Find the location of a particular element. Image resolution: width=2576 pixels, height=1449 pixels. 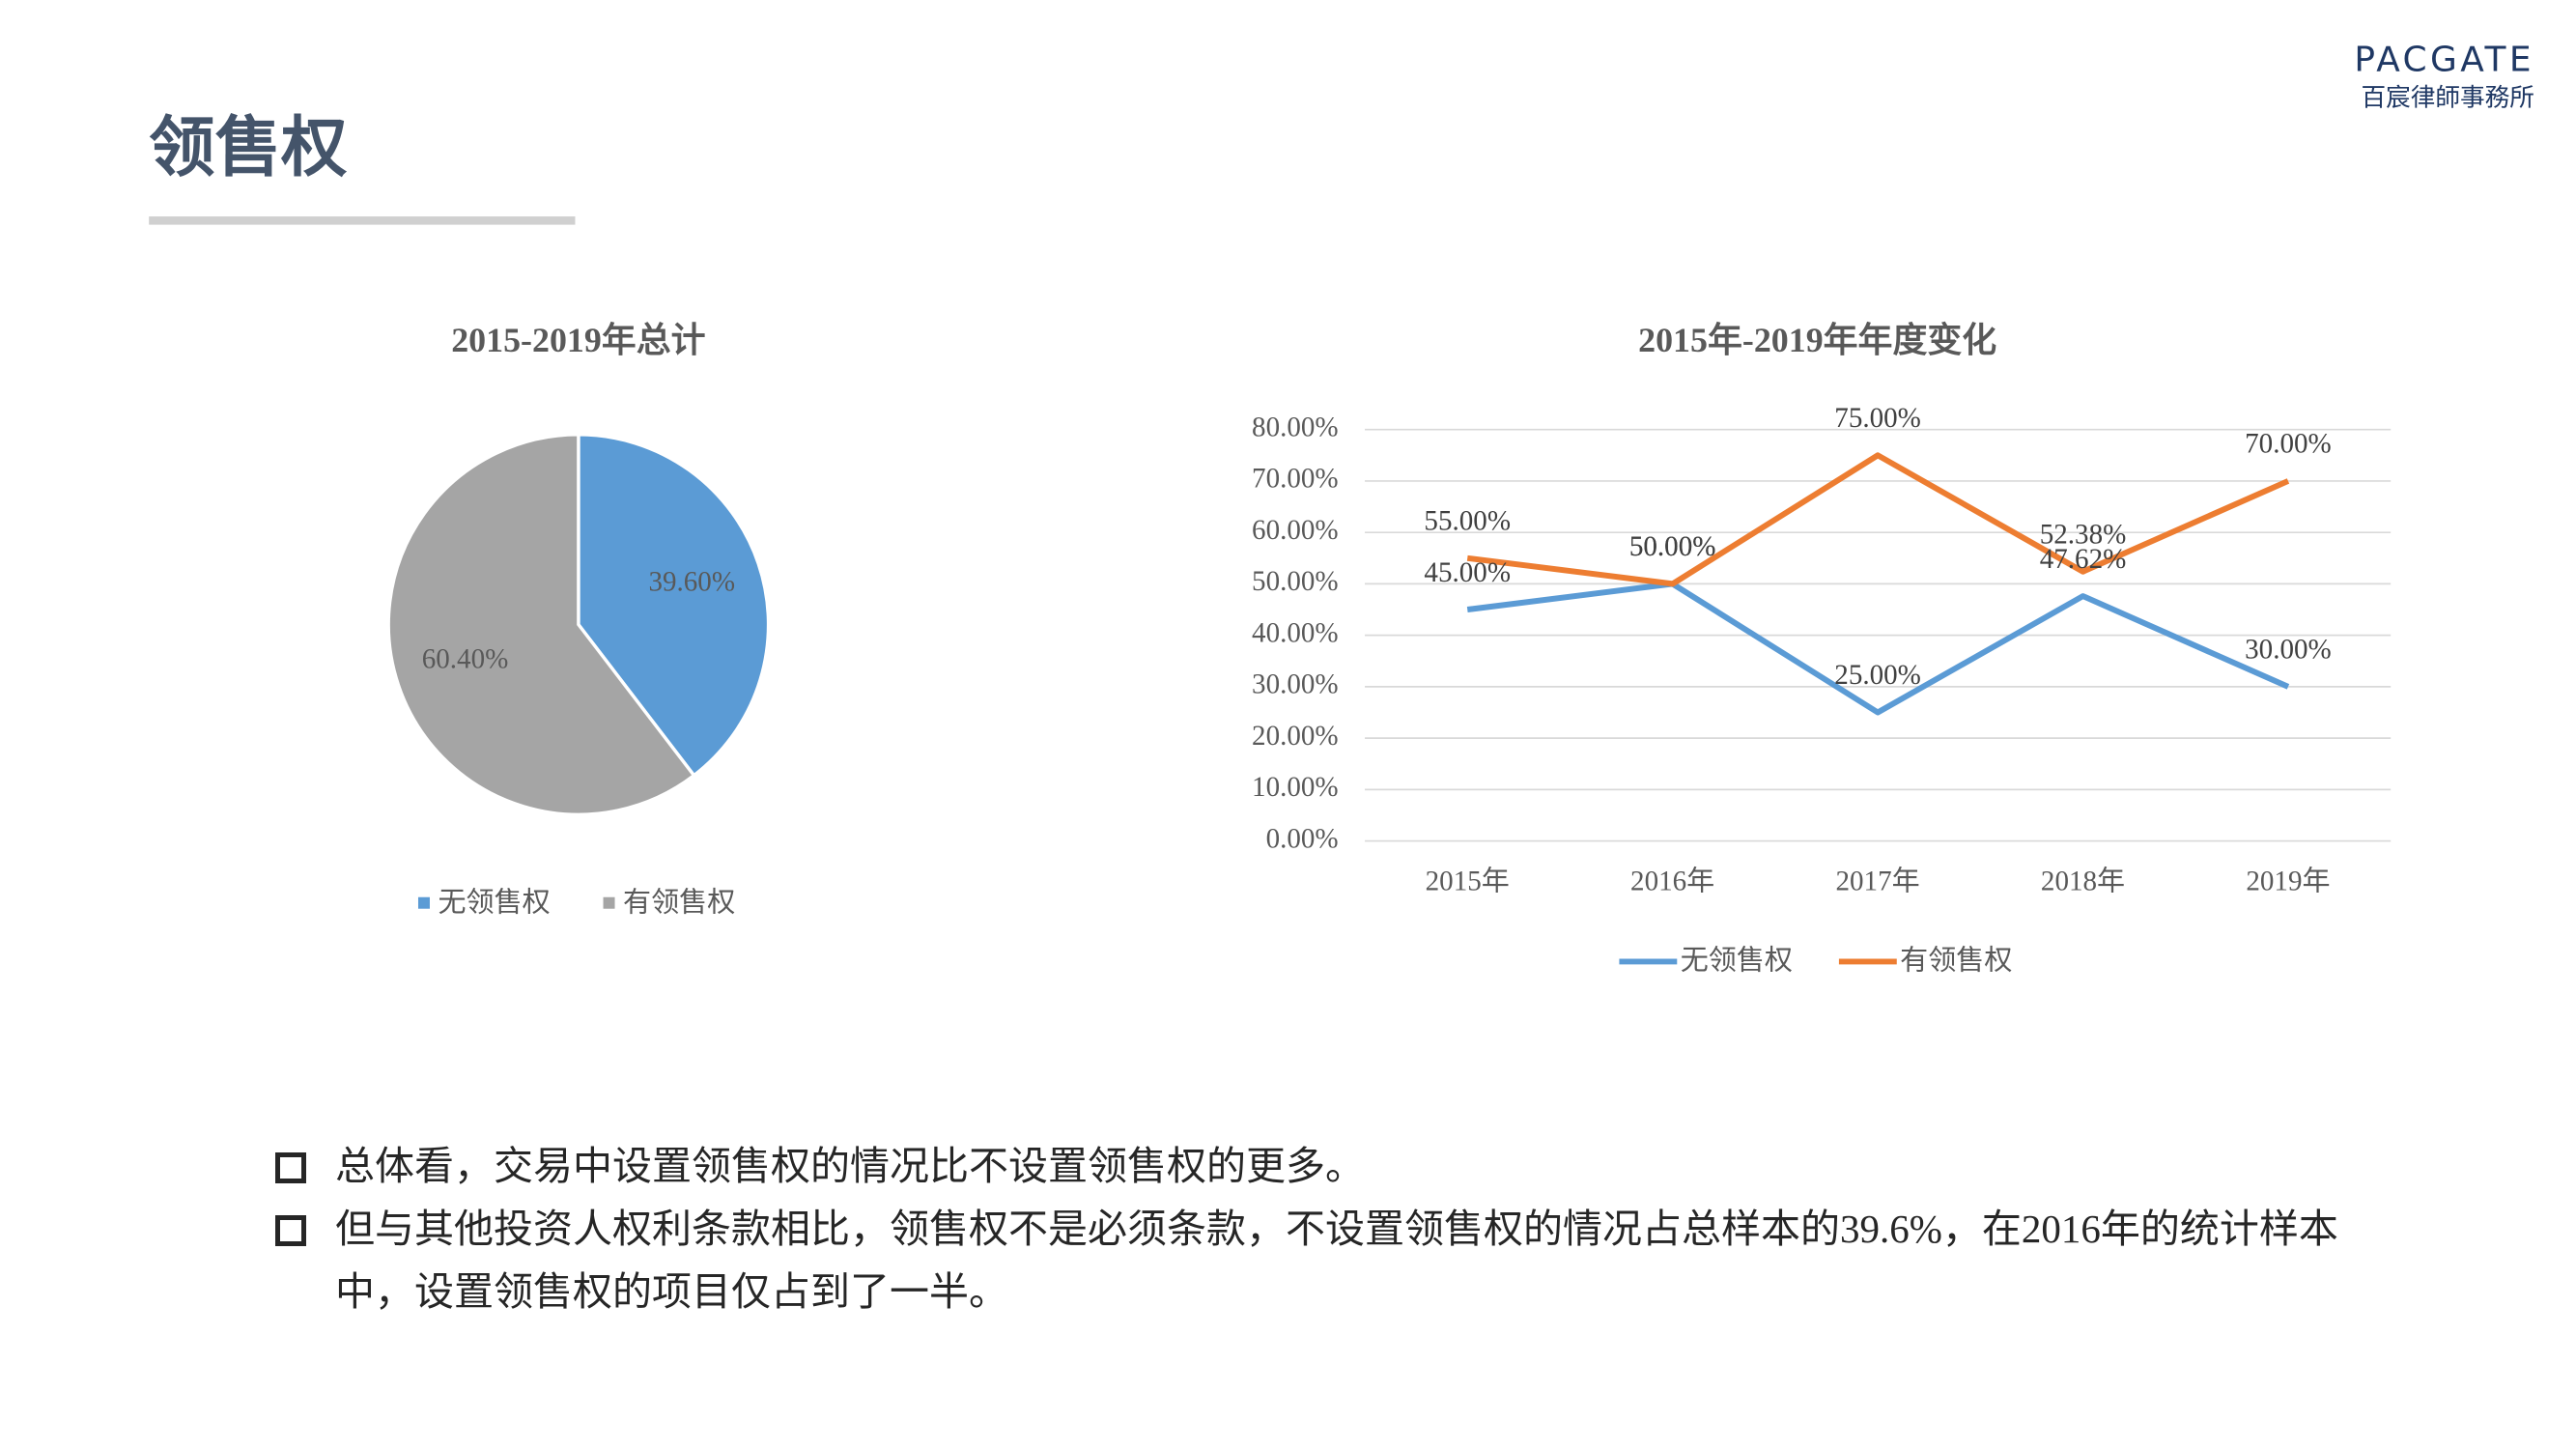

y-tick-label: 70.00% is located at coordinates (1295, 479).